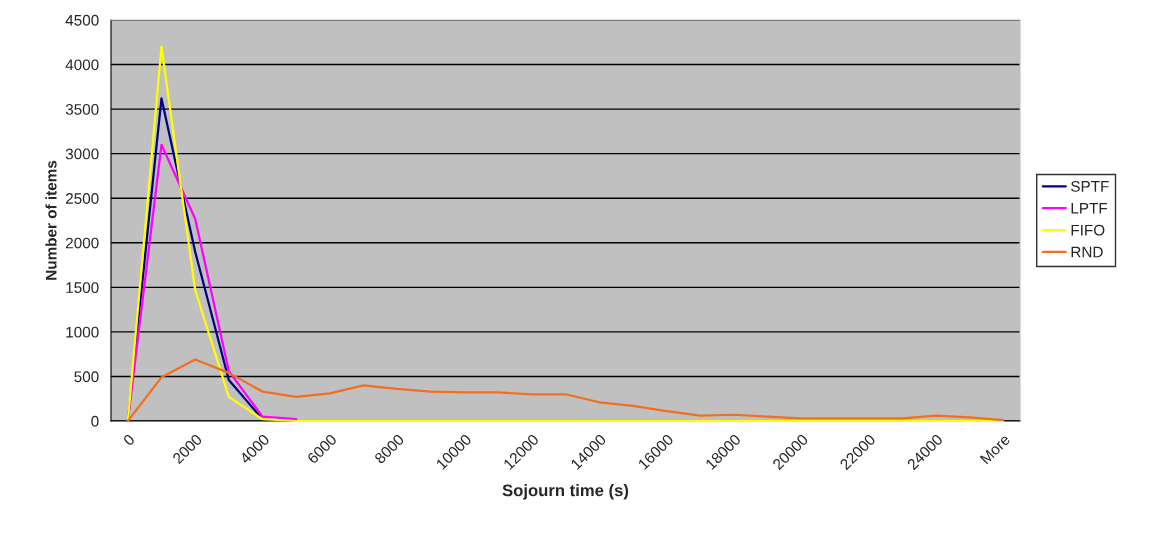 This screenshot has width=1154, height=539. What do you see at coordinates (129, 440) in the screenshot?
I see `x-tick-label: 0` at bounding box center [129, 440].